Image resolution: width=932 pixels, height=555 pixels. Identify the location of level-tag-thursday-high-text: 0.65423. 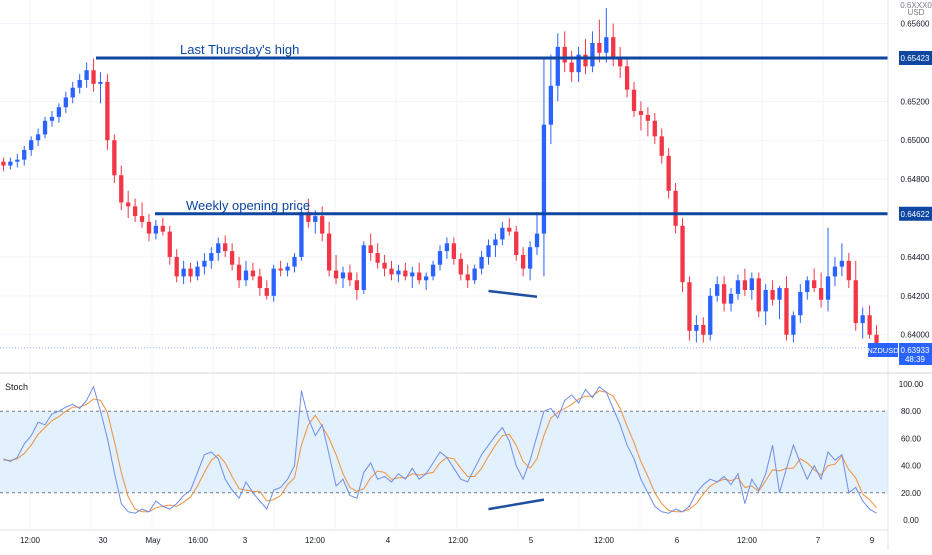
(915, 58).